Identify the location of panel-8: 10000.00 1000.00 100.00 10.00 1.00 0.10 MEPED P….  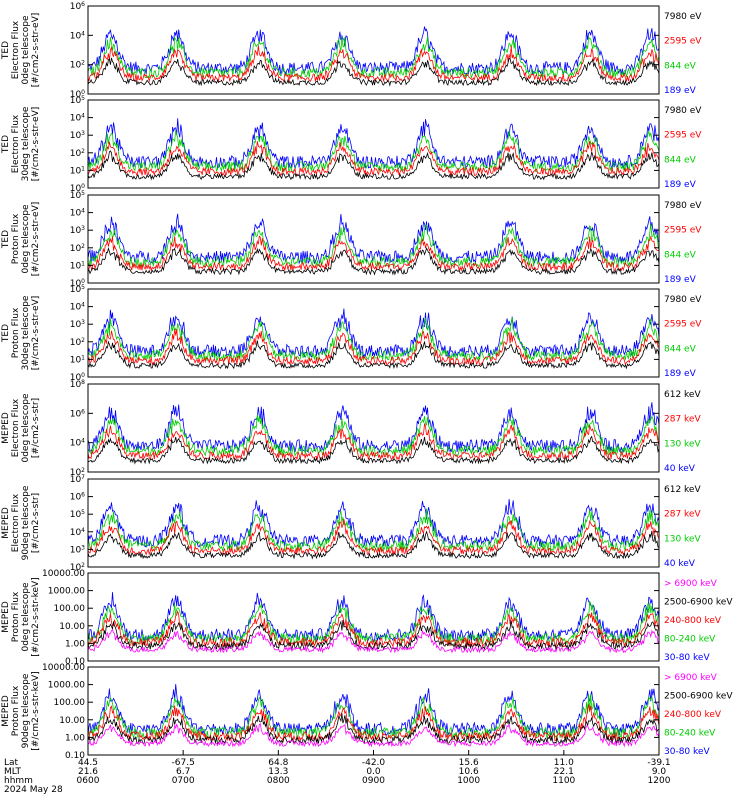
(367, 712).